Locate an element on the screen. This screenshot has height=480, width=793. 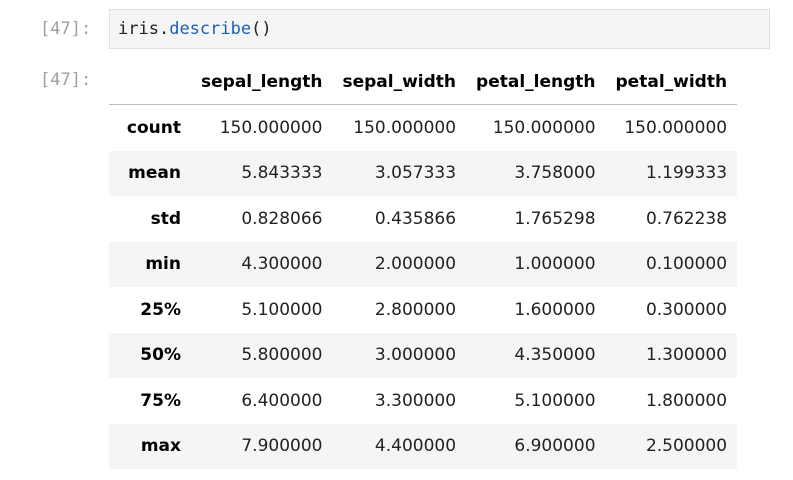
table-row: min 4.300000 2.000000 1.000000 0.100000 is located at coordinates (423, 264).